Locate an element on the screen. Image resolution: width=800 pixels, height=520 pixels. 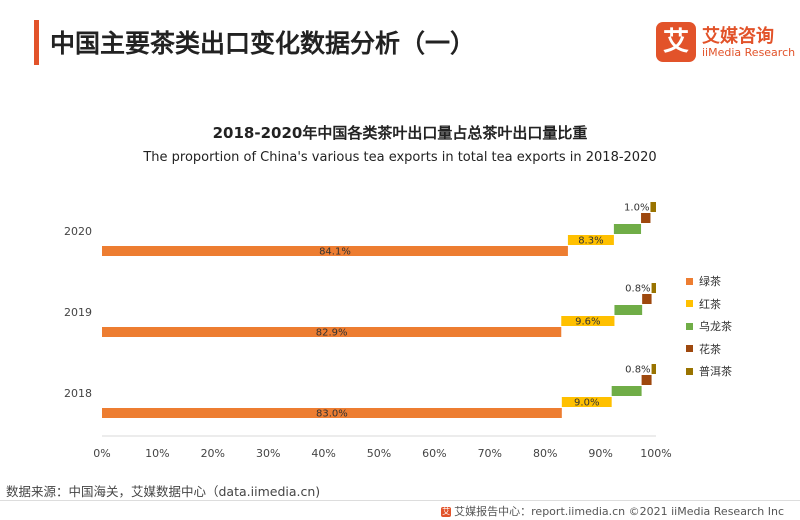
legend-item: 乌龙茶 is located at coordinates (709, 326).